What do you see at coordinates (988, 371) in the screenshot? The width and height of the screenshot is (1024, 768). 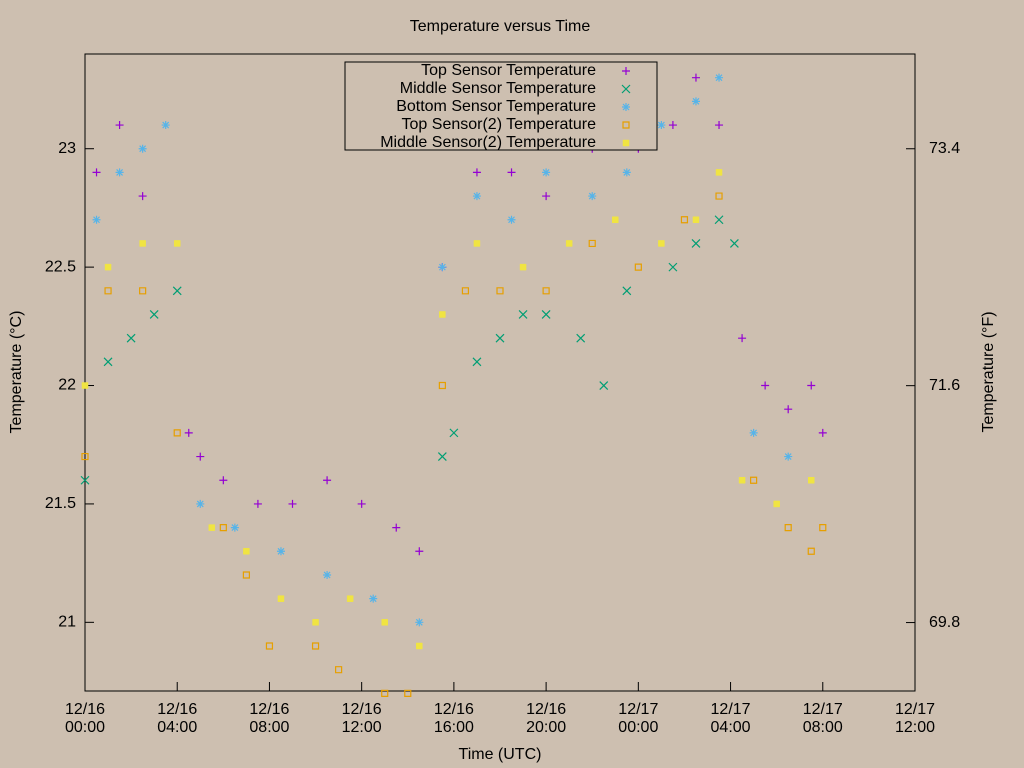 I see `y2-axis-label: Temperature (°F)` at bounding box center [988, 371].